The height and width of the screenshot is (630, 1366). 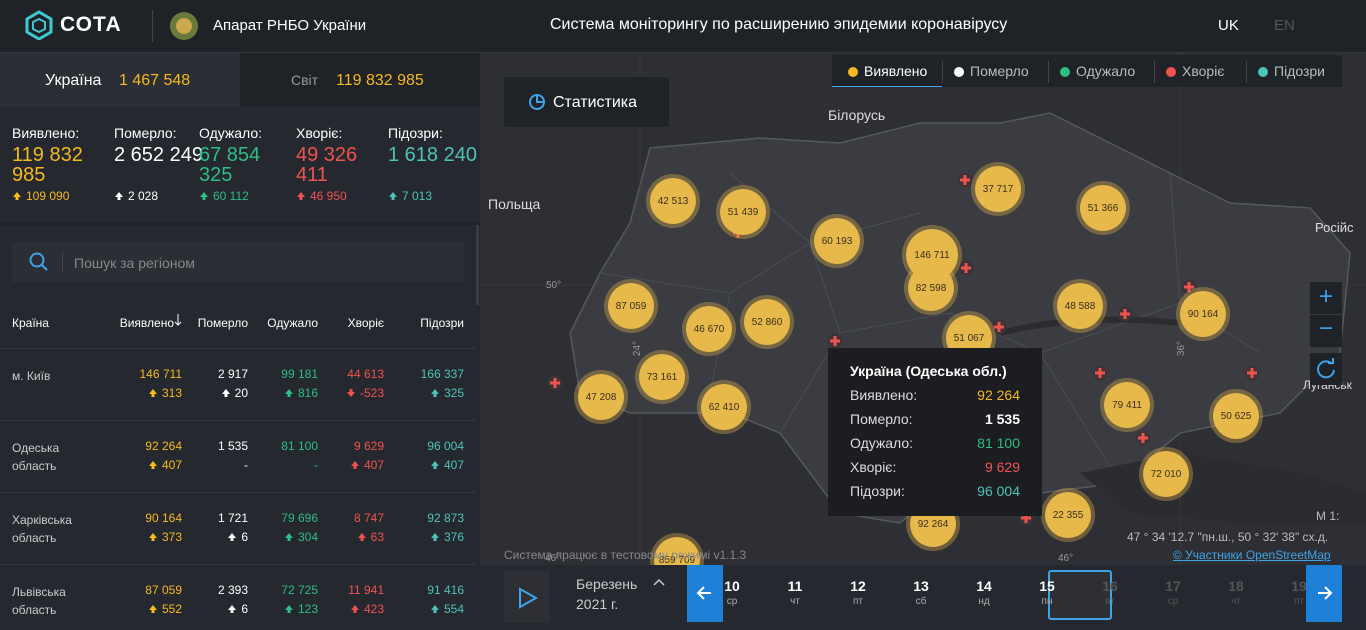 I want to click on cluster: 79 411, so click(x=1127, y=405).